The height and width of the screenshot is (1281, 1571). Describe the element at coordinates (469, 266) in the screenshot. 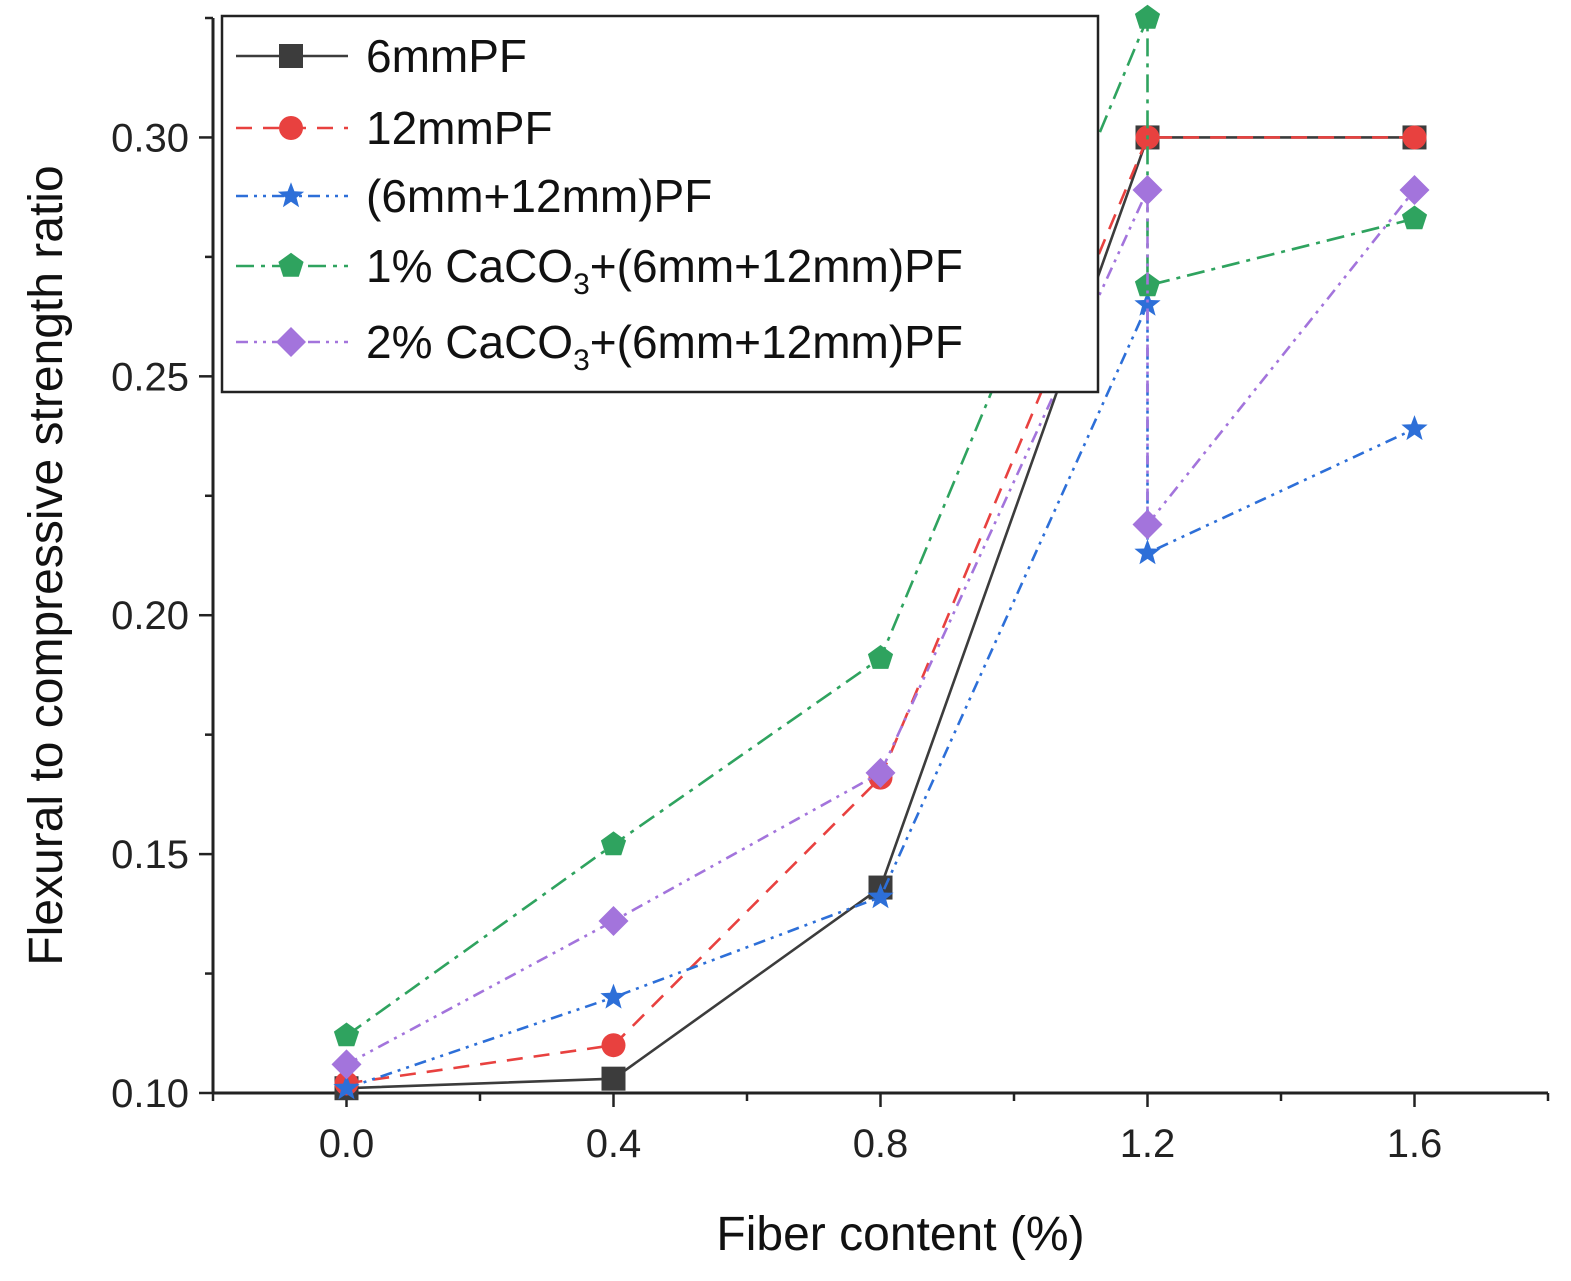

I see `legend-label-main: 1% CaCO` at that location.